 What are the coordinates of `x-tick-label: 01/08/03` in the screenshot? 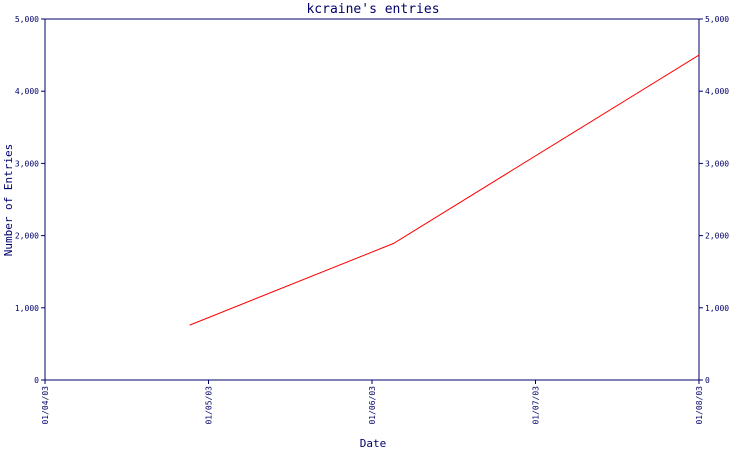 It's located at (699, 405).